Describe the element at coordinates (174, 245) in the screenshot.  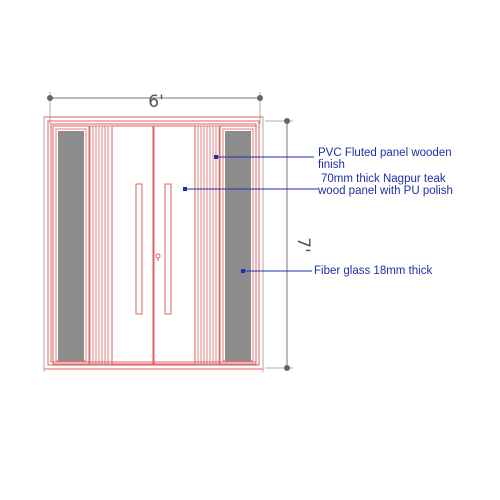
I see `right-door-leaf` at that location.